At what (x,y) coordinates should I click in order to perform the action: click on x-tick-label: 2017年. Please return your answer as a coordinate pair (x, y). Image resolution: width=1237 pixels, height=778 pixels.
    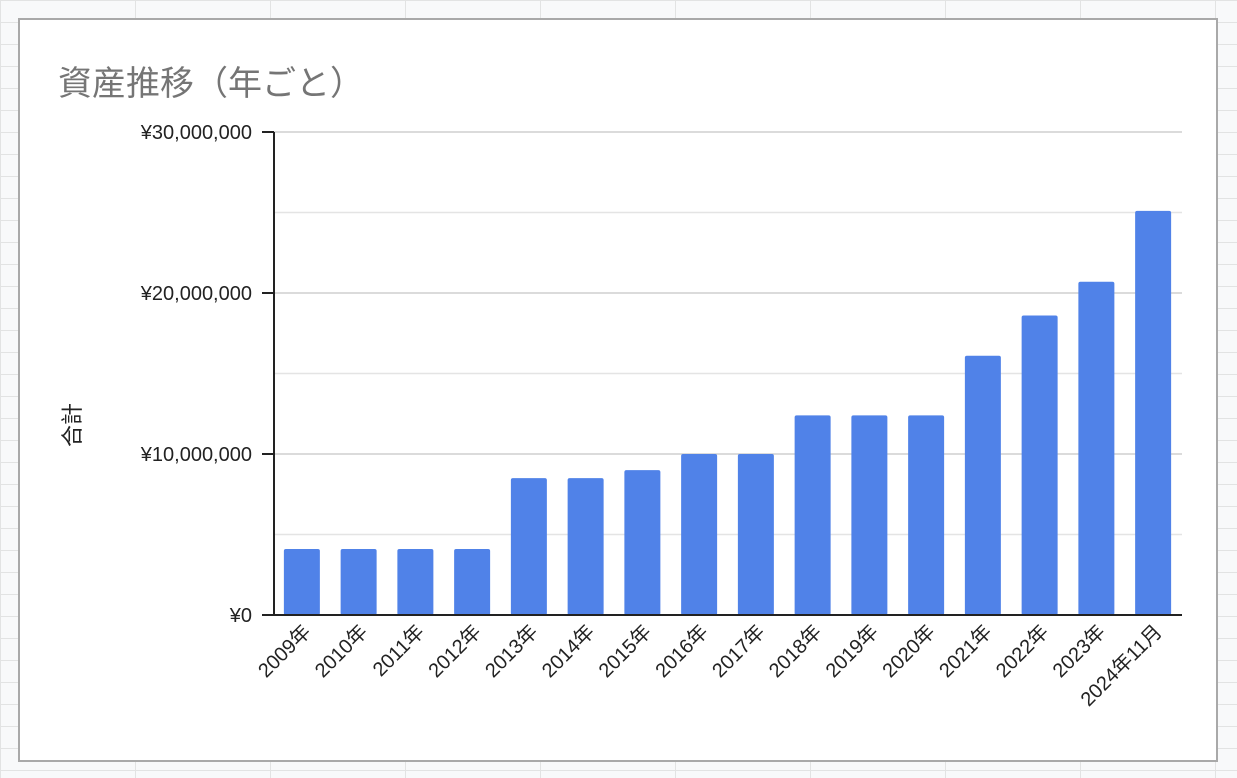
    Looking at the image, I should click on (739, 651).